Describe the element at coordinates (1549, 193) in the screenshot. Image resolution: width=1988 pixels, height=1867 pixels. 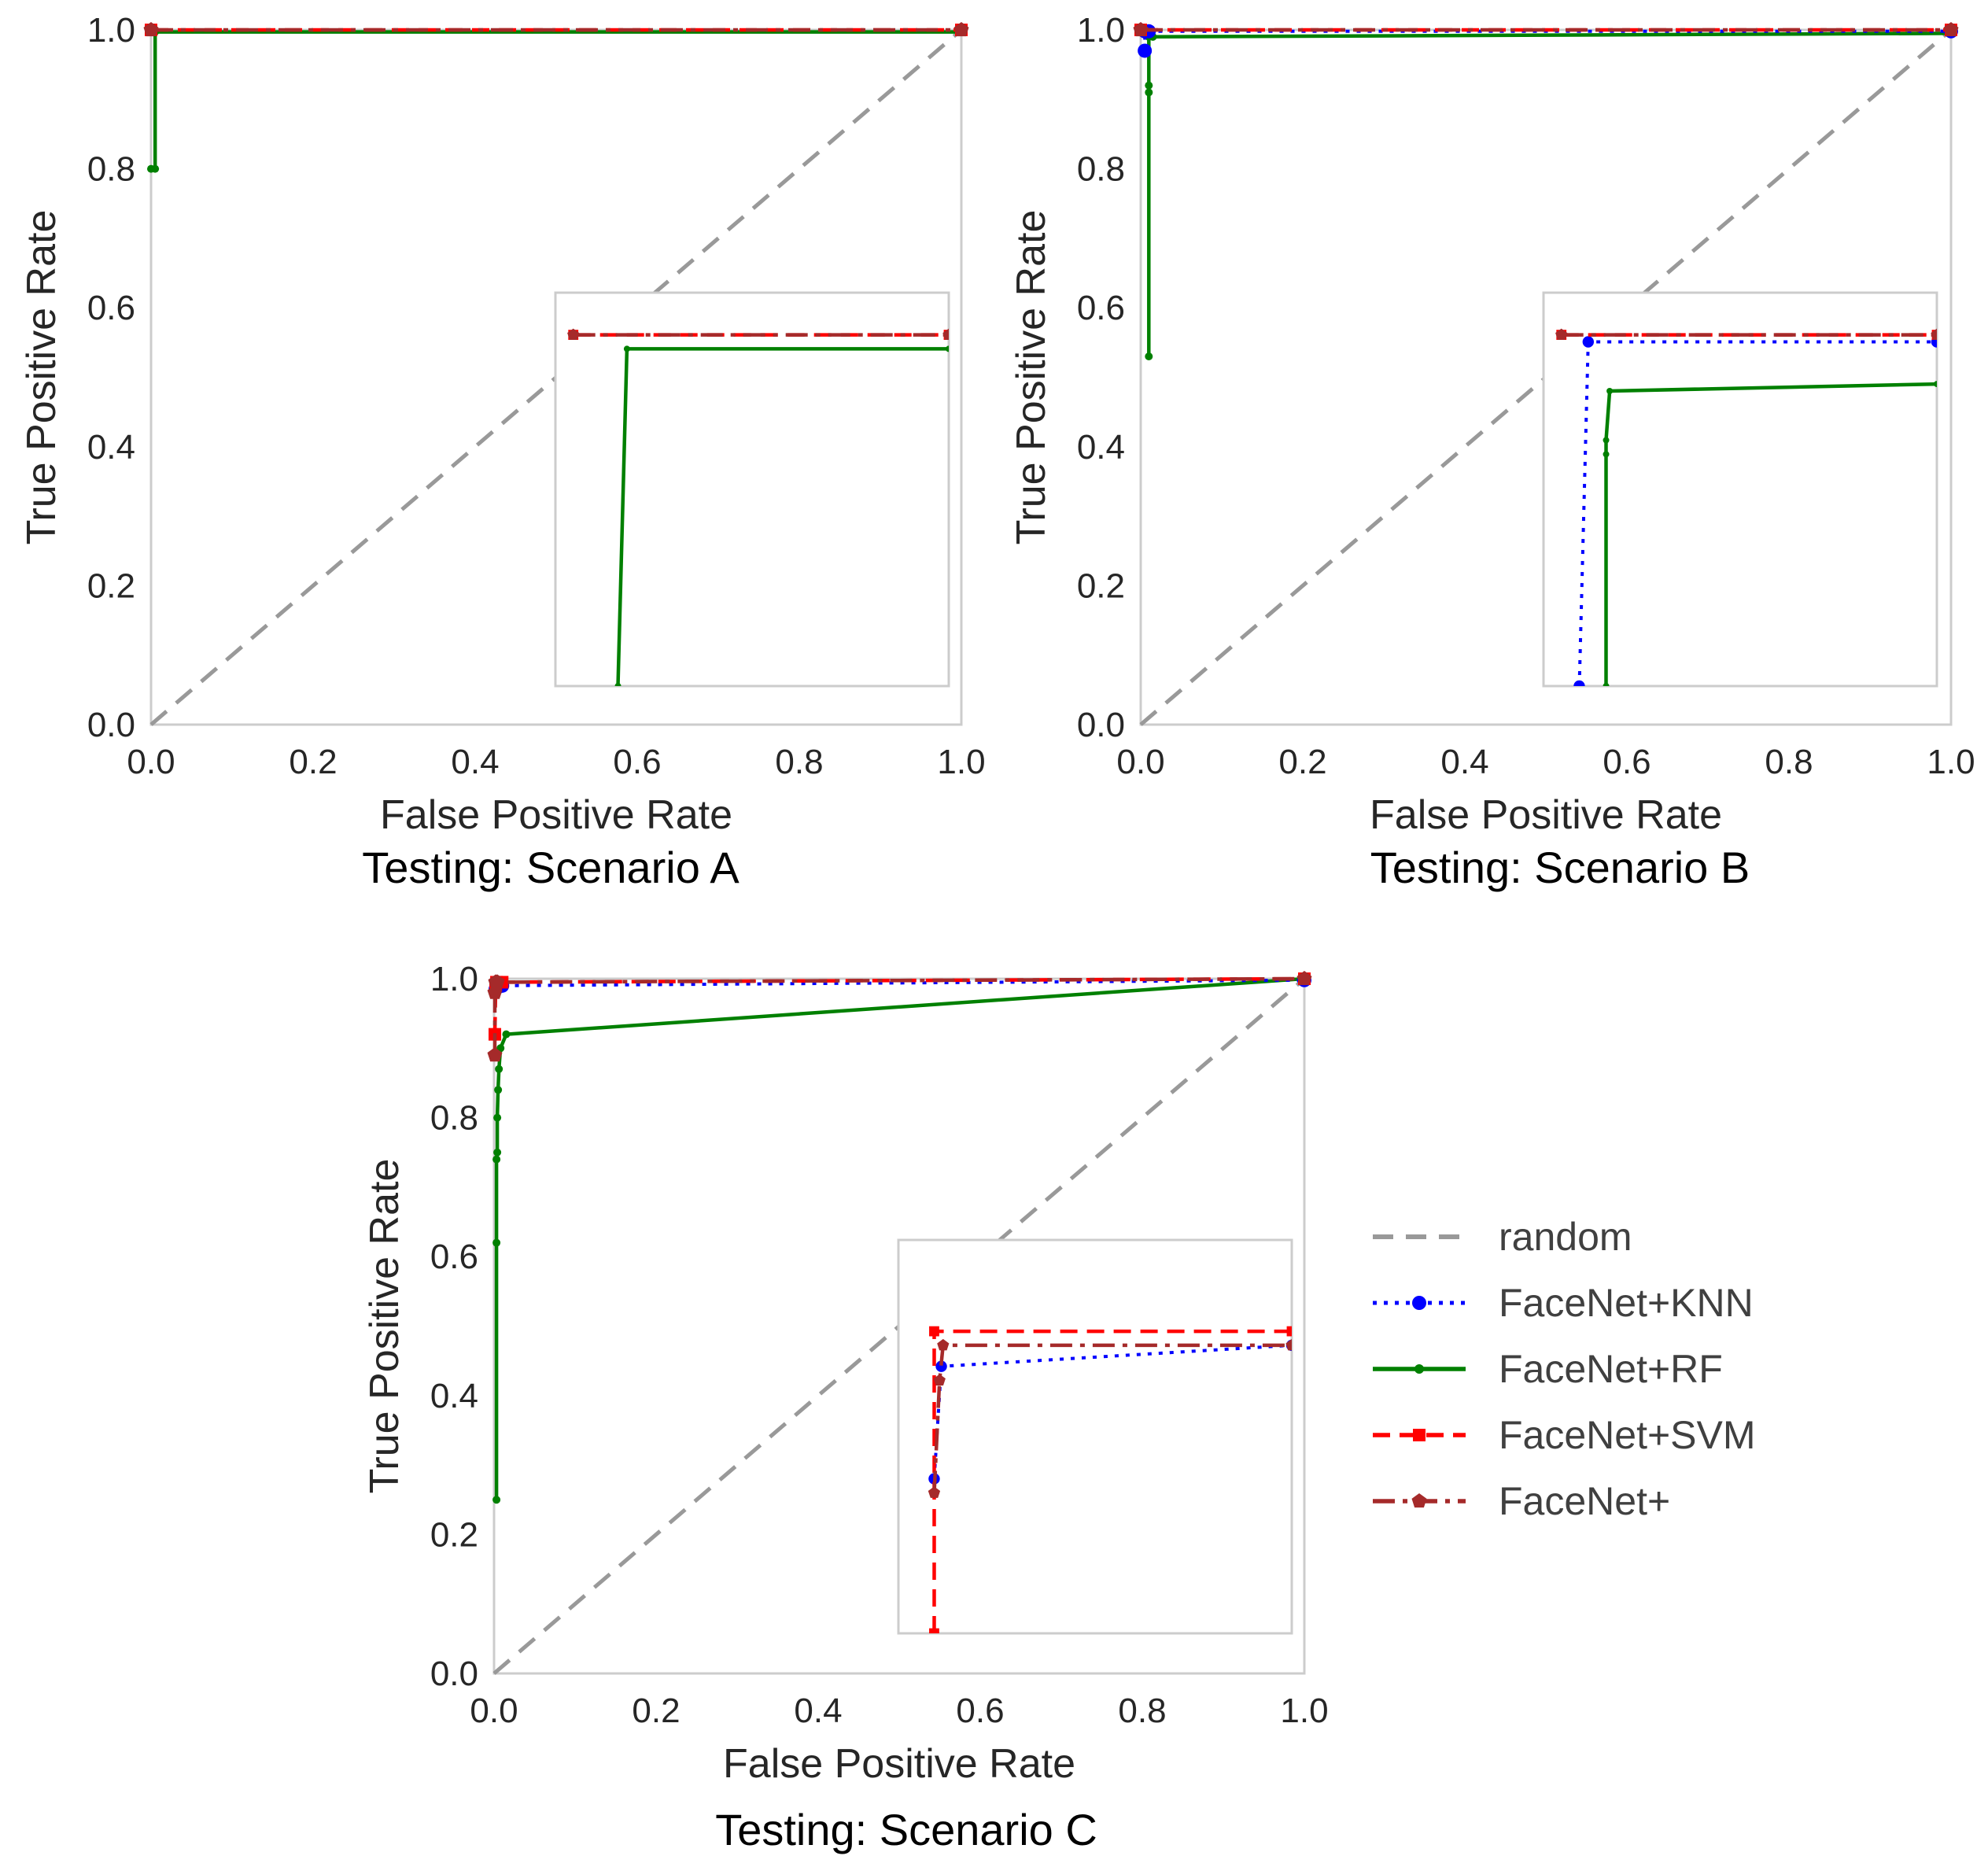
I see `panel-b-line-facenet-plusrf` at that location.